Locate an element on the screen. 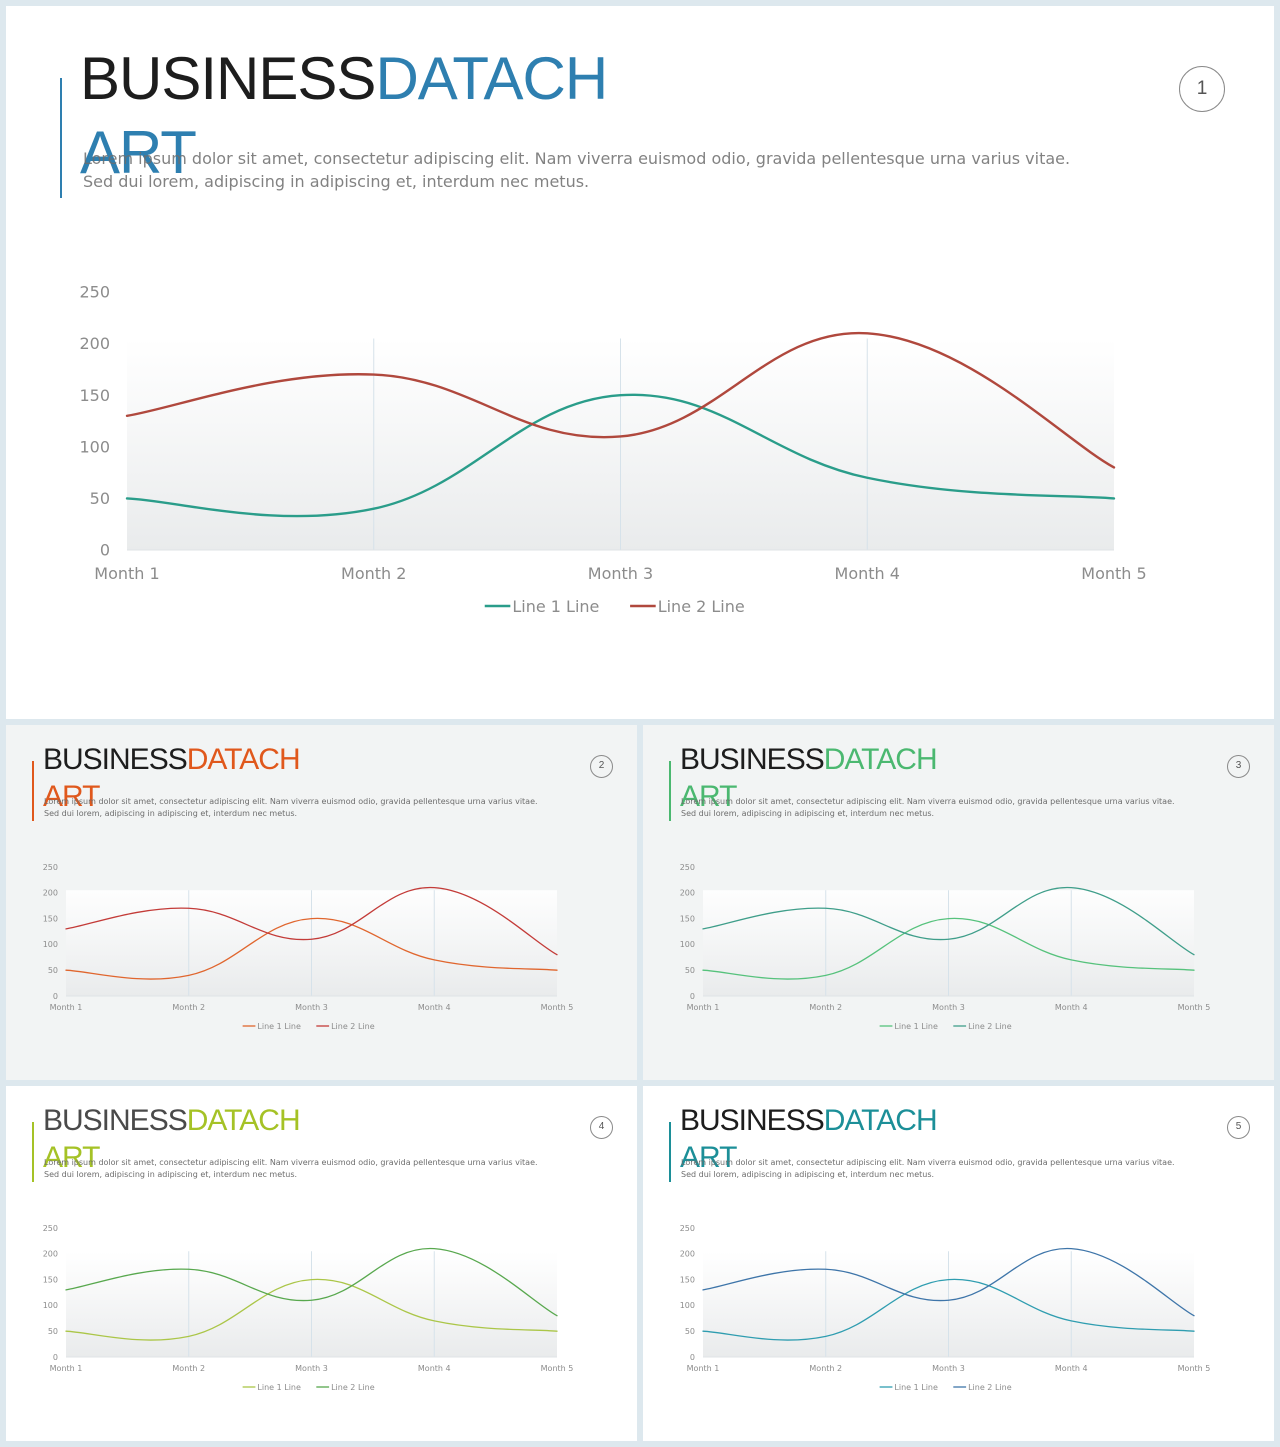 This screenshot has width=1280, height=1447. page-number-badge: 4 is located at coordinates (601, 1127).